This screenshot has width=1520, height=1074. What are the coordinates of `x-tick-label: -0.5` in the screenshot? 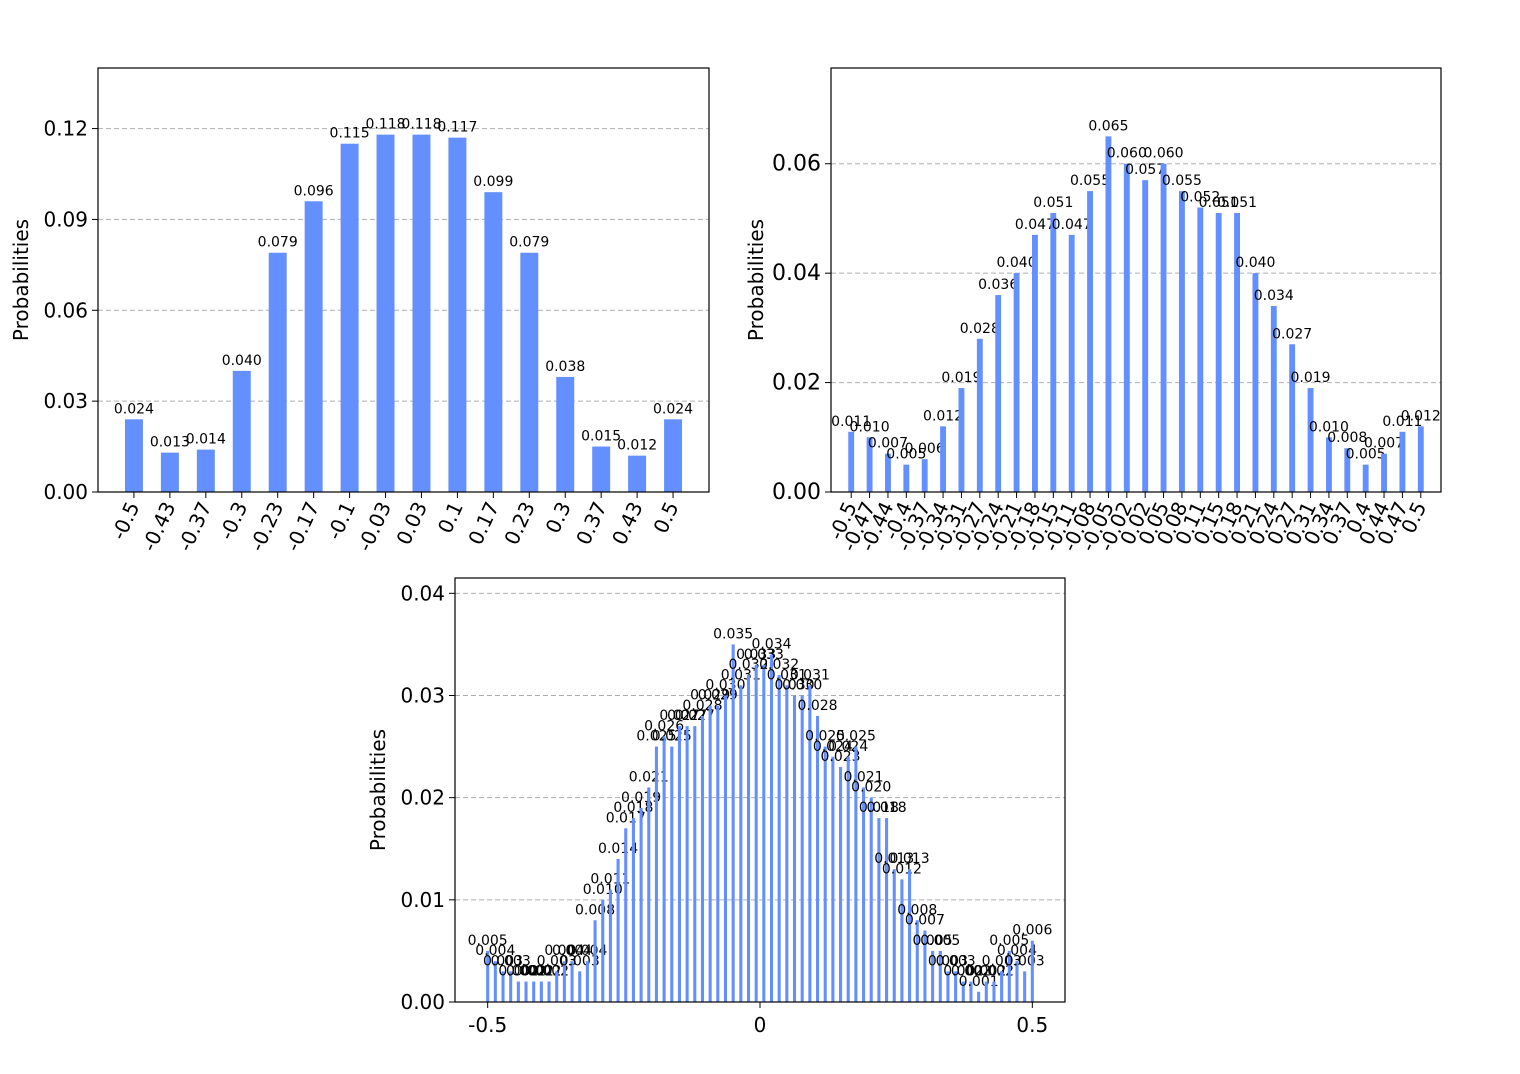 It's located at (125, 521).